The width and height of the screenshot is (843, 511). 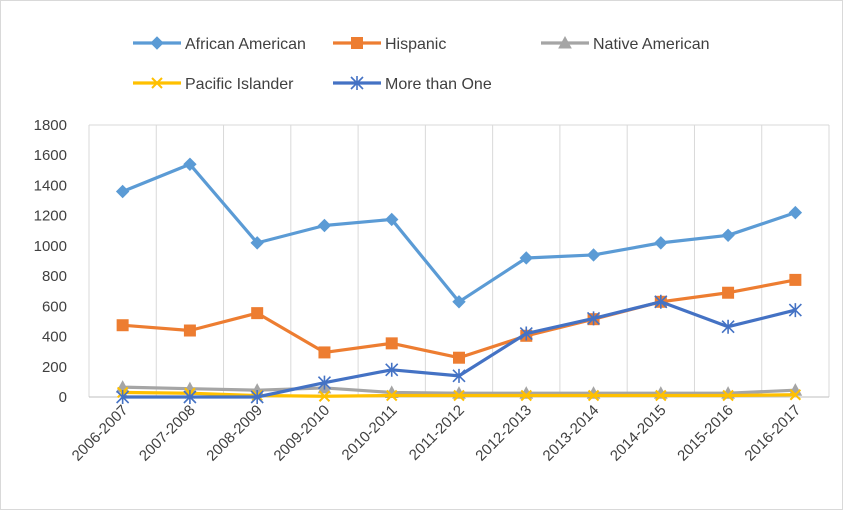 I want to click on y-axis: 0 200 400 600 800 1000 1200 1400 1600 1800, so click(x=50, y=261).